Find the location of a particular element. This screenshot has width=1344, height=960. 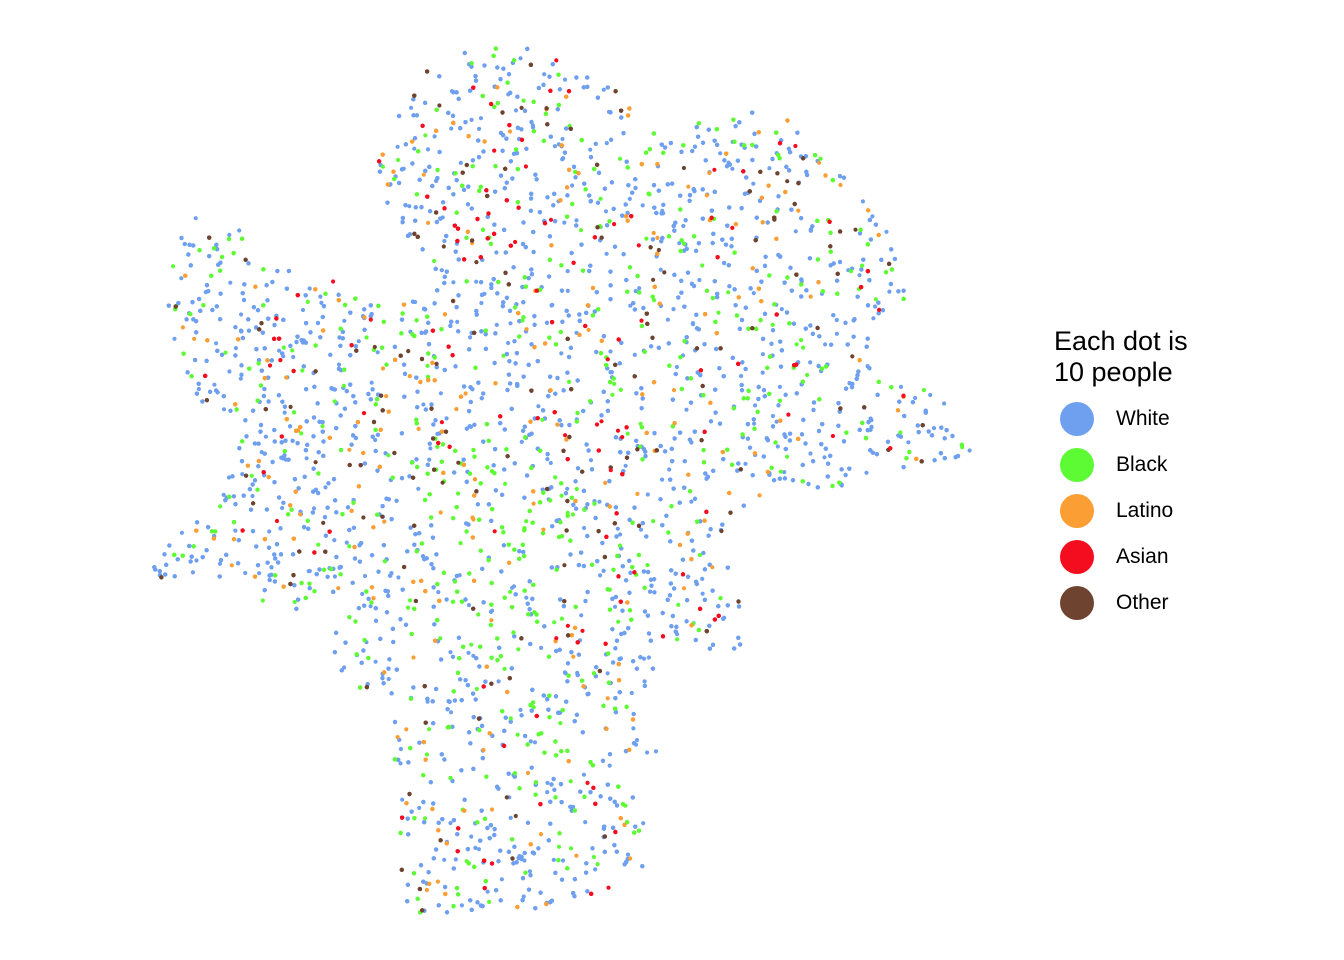

legend-label: White is located at coordinates (1143, 418).